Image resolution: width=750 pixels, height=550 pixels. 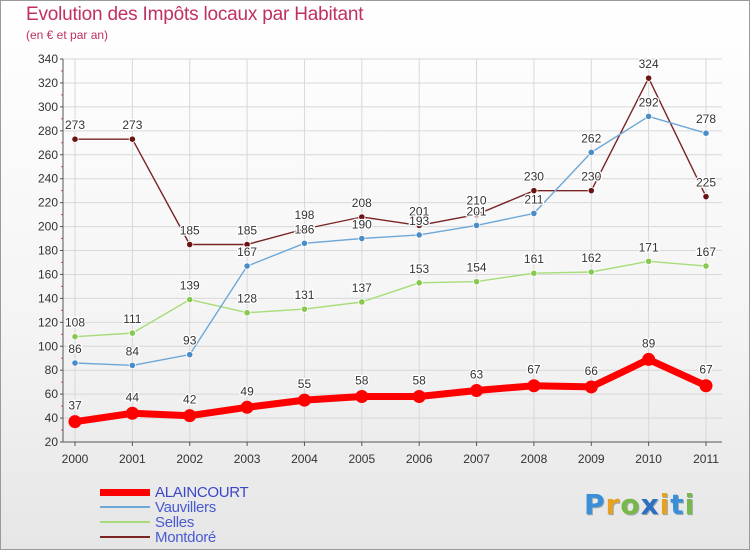 I want to click on logo-letter: i, so click(x=665, y=504).